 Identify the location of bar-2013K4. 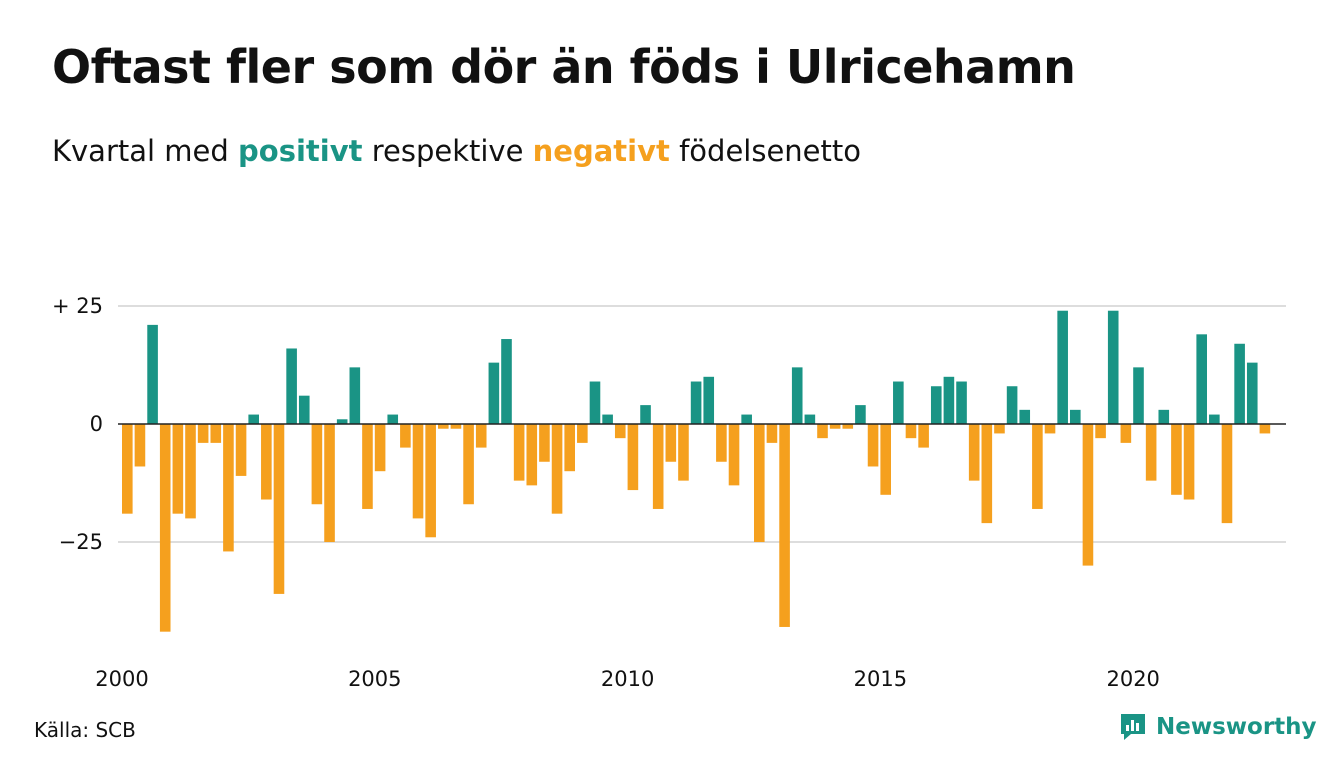
(822, 431).